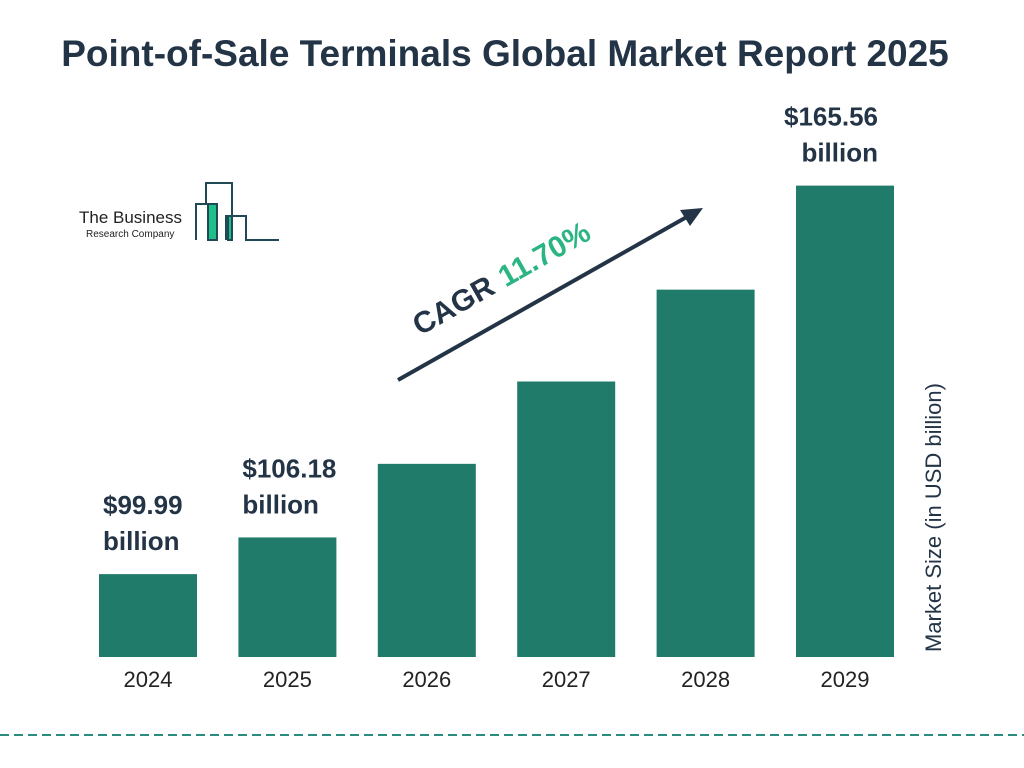 This screenshot has height=768, width=1024. I want to click on cagr-arrow, so click(550, 295).